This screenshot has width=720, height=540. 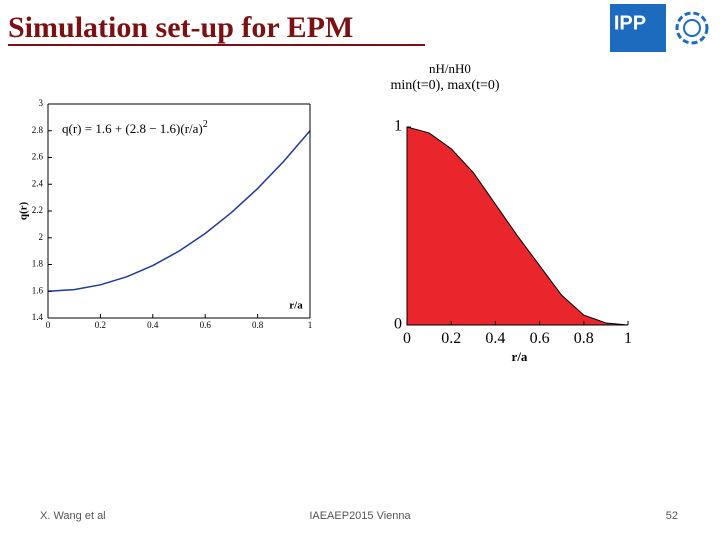 What do you see at coordinates (38, 130) in the screenshot?
I see `y-tick-label: 2.8` at bounding box center [38, 130].